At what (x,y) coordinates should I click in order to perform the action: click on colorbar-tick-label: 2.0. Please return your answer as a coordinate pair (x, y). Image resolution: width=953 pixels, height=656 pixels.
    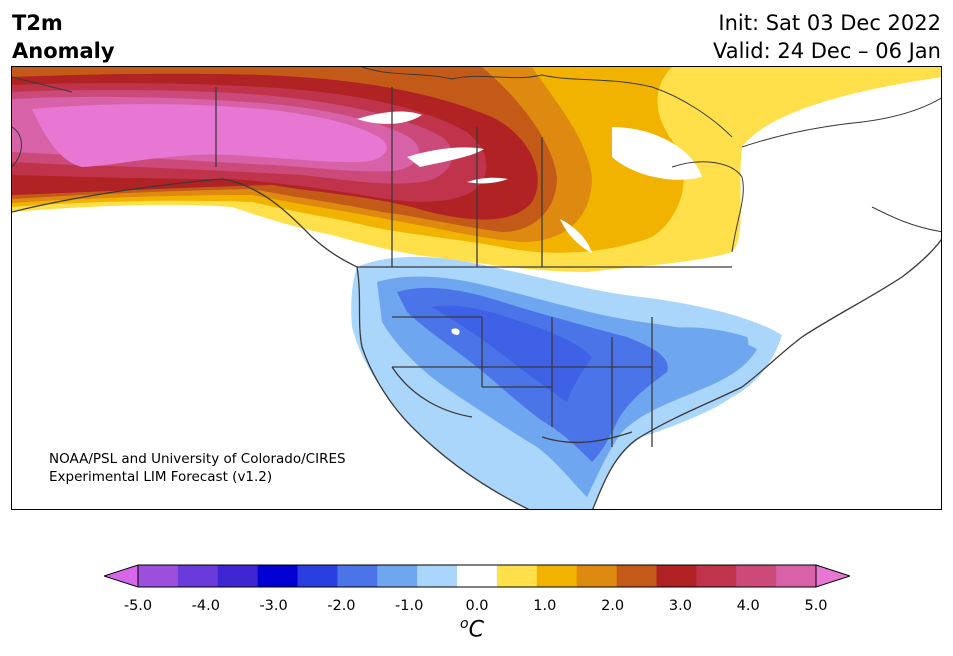
    Looking at the image, I should click on (613, 606).